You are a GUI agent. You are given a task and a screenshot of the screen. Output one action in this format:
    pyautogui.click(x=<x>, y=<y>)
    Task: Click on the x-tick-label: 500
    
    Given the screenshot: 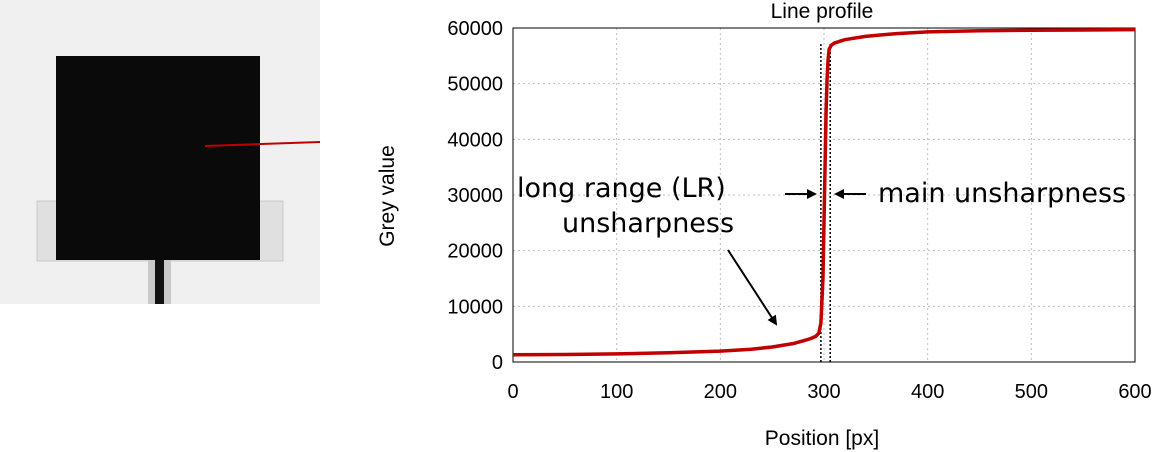 What is the action you would take?
    pyautogui.click(x=1031, y=392)
    